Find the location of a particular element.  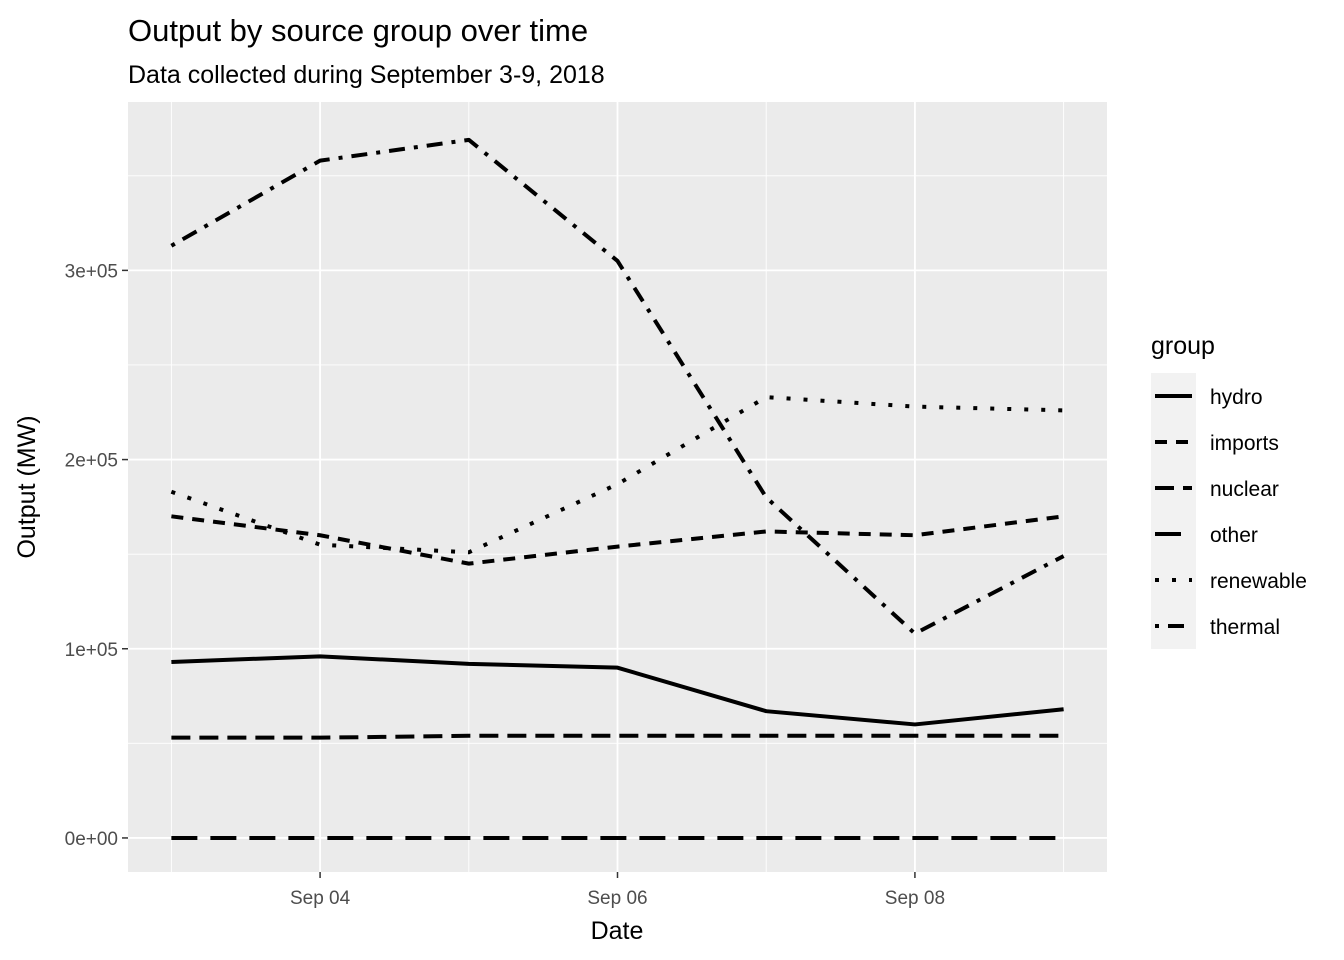

legend-items: hydro imports nuclear other renewable thermal is located at coordinates (1229, 511).